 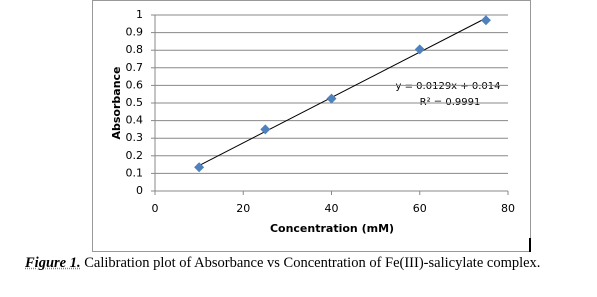 What do you see at coordinates (135, 155) in the screenshot?
I see `y-tick-label: 0.2` at bounding box center [135, 155].